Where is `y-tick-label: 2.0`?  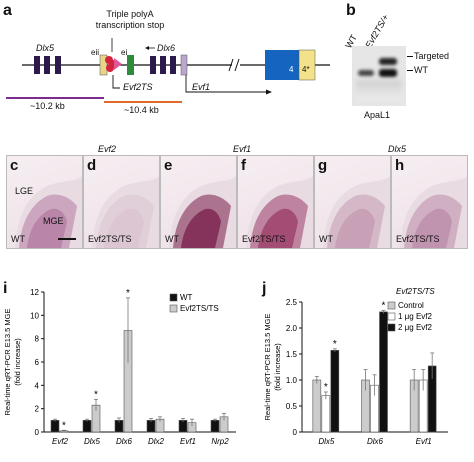
y-tick-label: 2.0 is located at coordinates (292, 328).